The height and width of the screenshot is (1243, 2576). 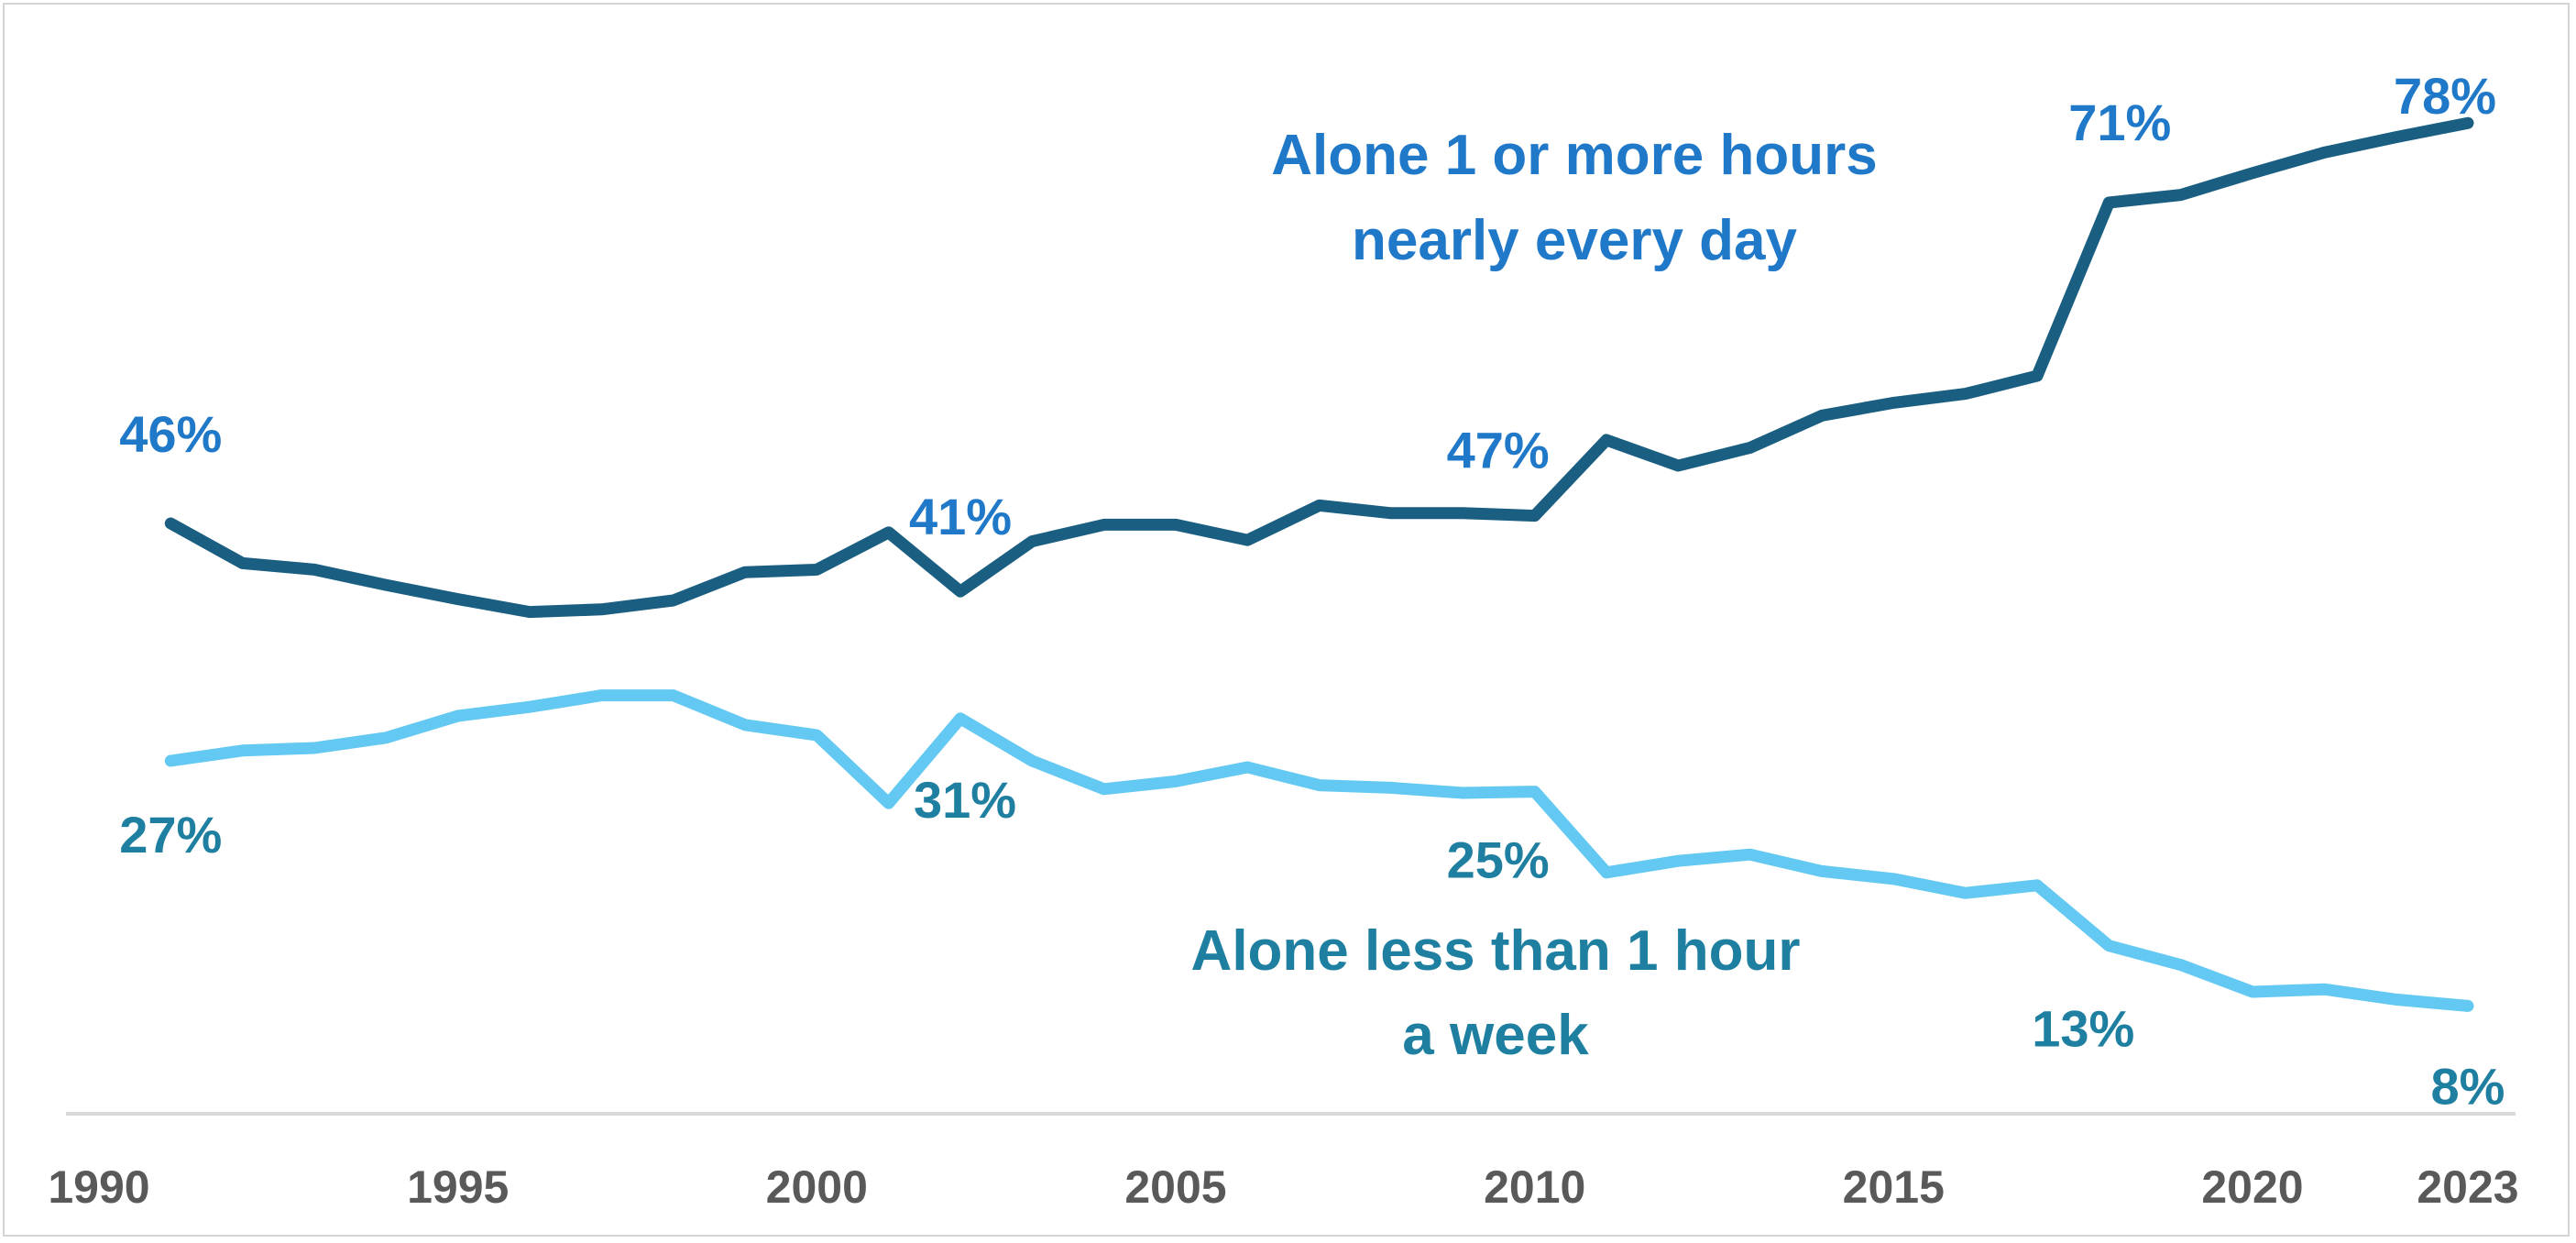 What do you see at coordinates (1498, 860) in the screenshot?
I see `data-label: 25%` at bounding box center [1498, 860].